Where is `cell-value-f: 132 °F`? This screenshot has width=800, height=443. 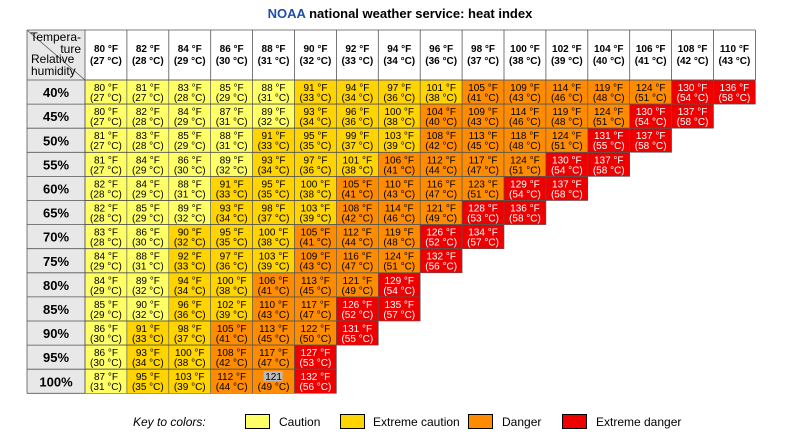 cell-value-f: 132 °F is located at coordinates (316, 377).